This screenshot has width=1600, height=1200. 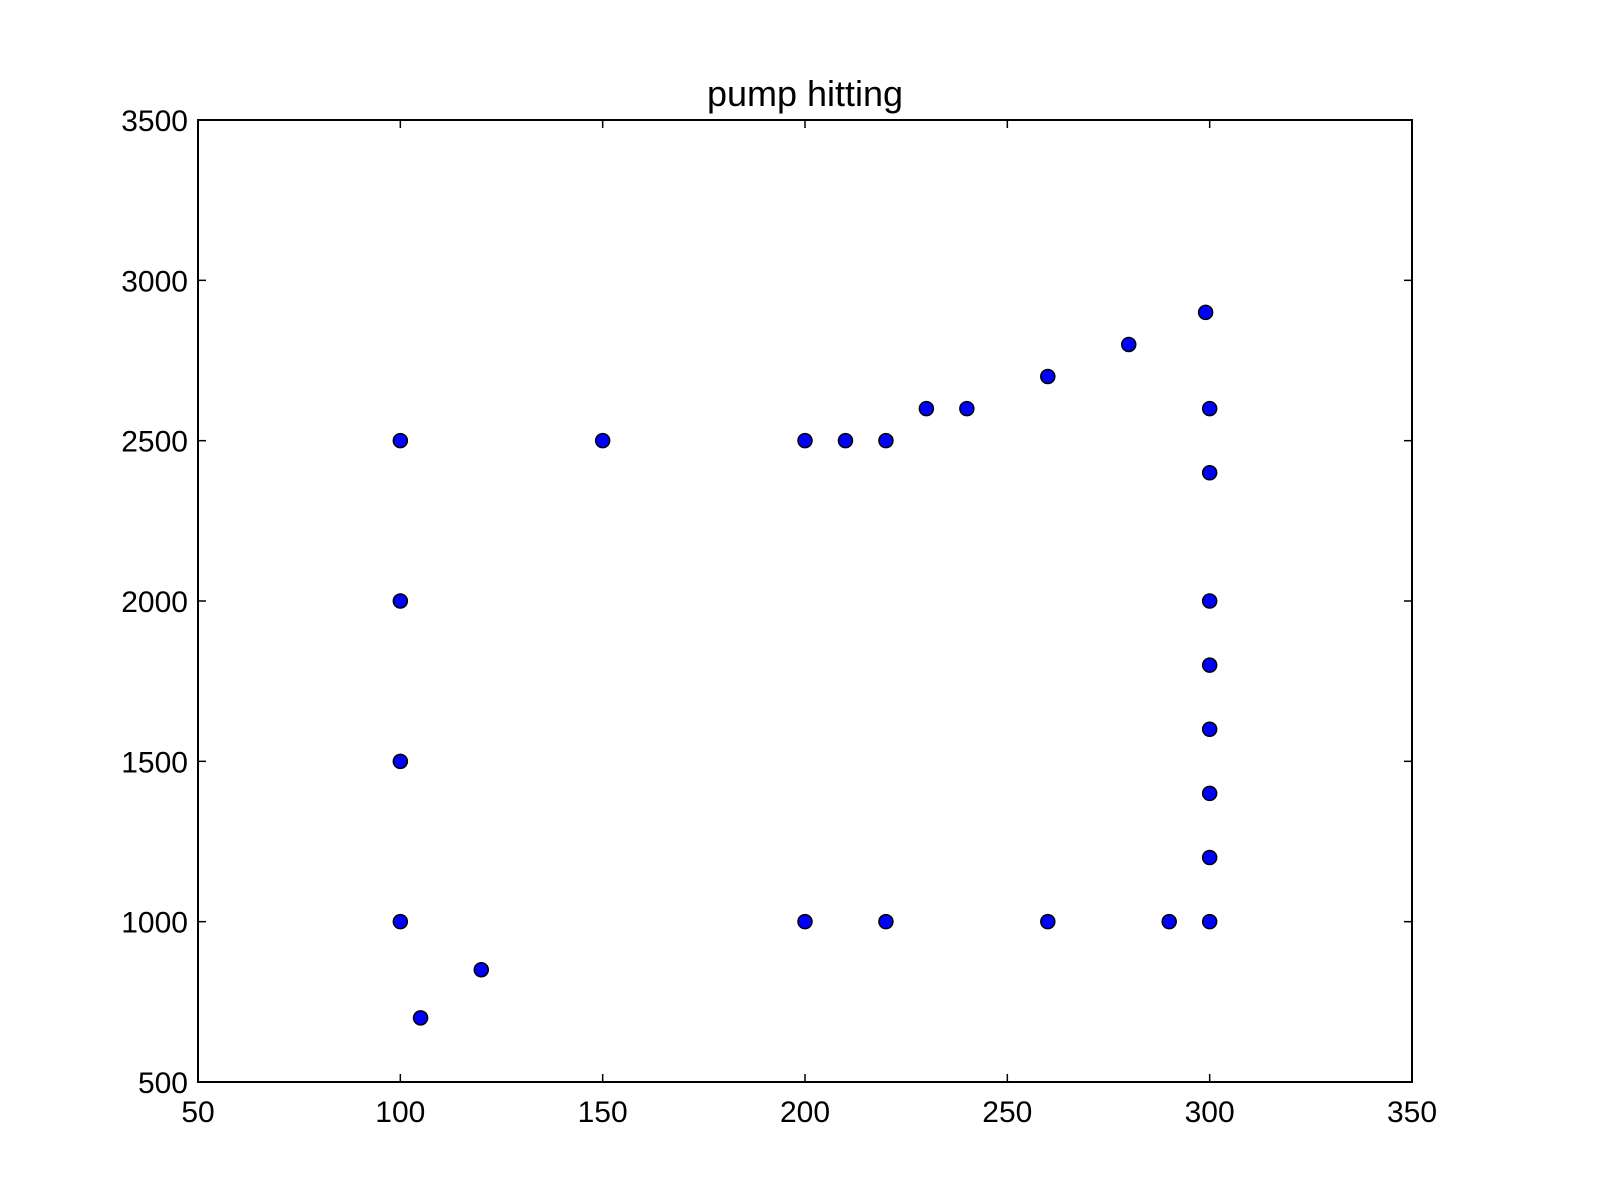 I want to click on x-tick-label: 150, so click(x=603, y=1112).